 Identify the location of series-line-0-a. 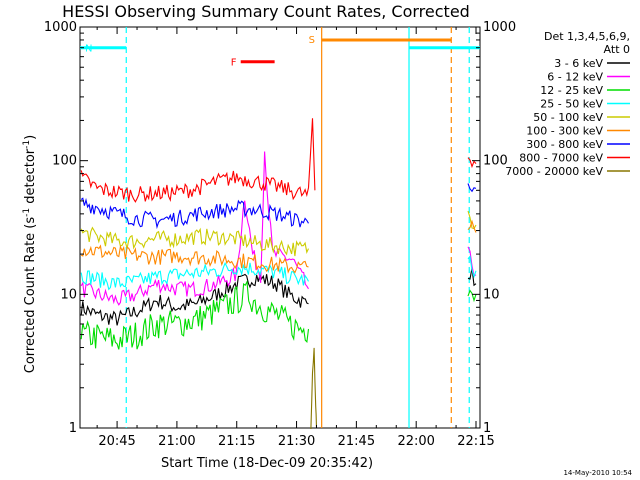
(194, 299).